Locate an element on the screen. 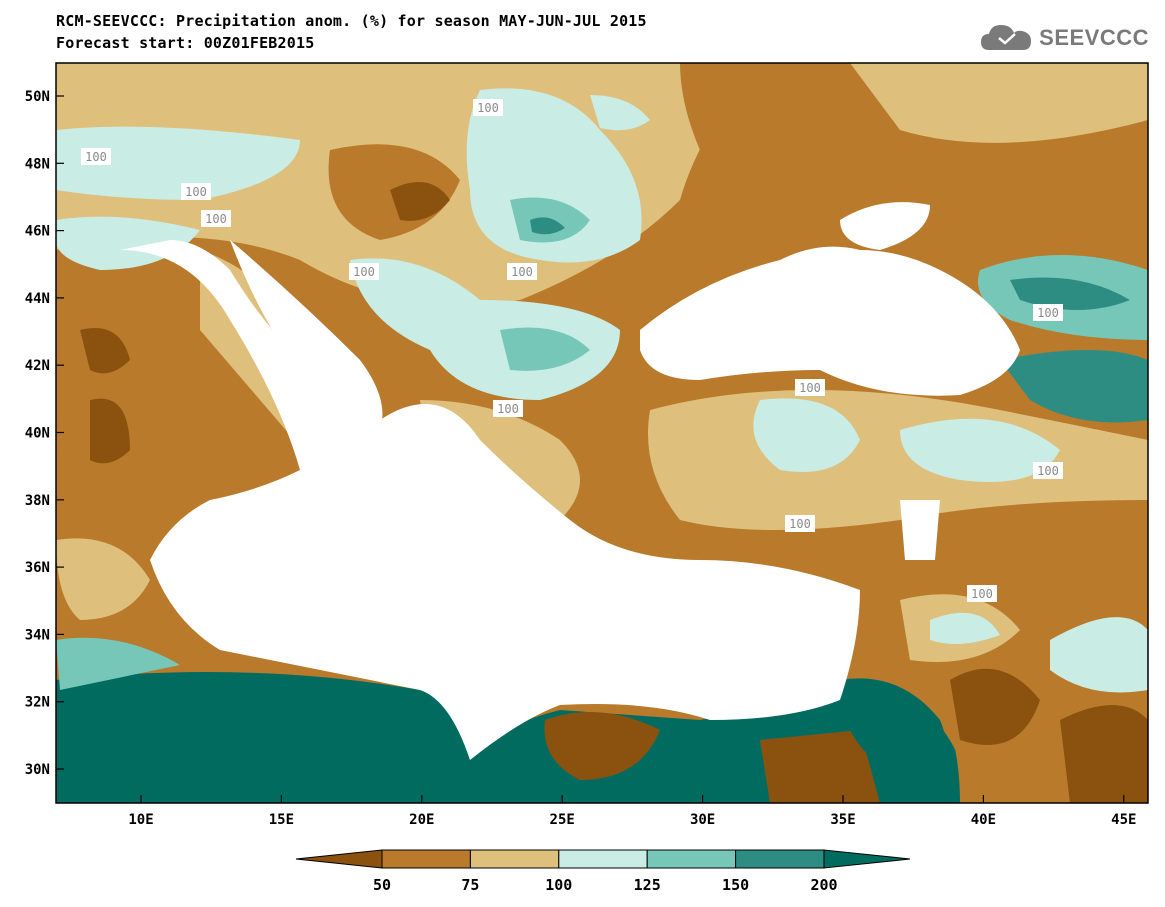 The height and width of the screenshot is (907, 1165). colorbar-label: 75 is located at coordinates (470, 885).